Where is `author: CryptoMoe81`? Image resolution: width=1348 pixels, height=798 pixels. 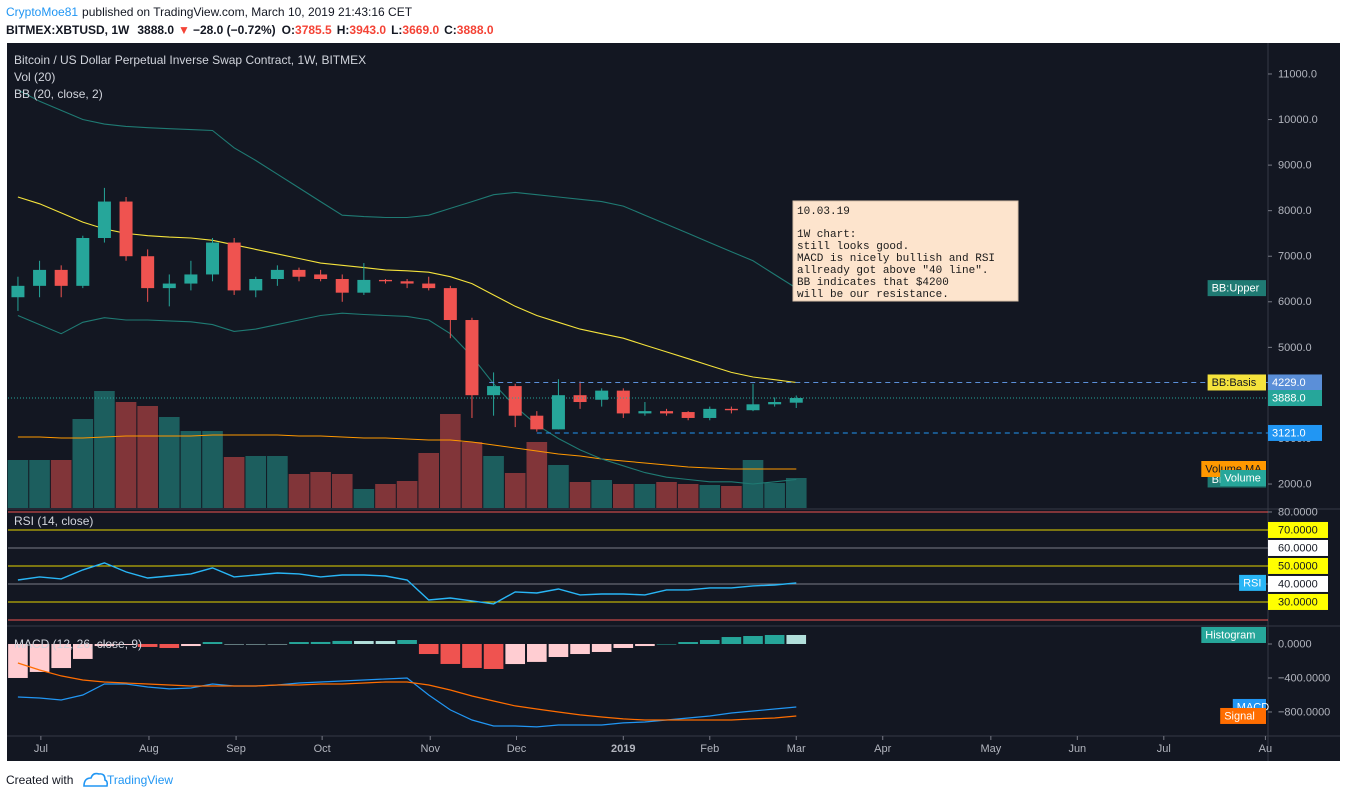
author: CryptoMoe81 is located at coordinates (42, 12).